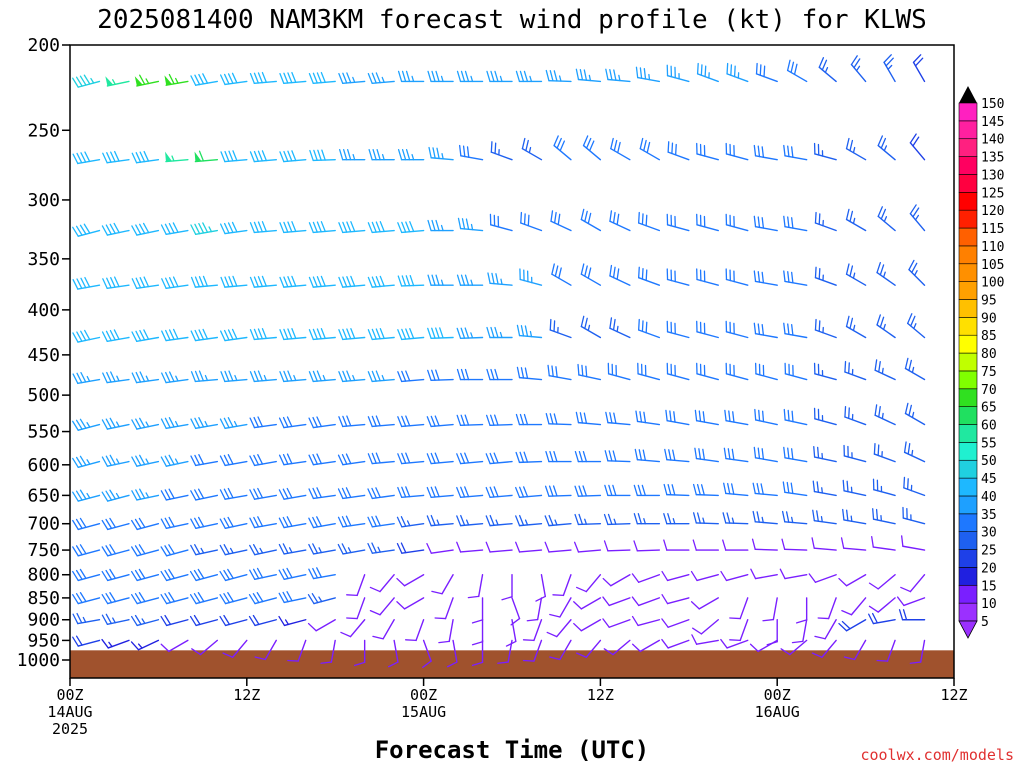 Image resolution: width=1024 pixels, height=768 pixels. Describe the element at coordinates (989, 426) in the screenshot. I see `colorbar-label: 60` at that location.